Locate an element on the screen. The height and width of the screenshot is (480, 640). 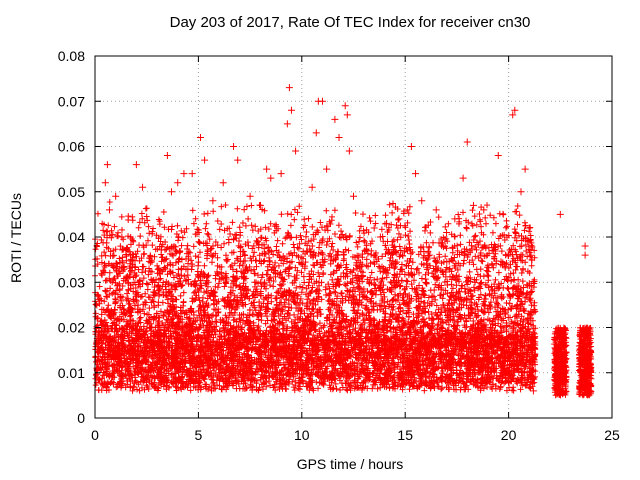
x-tick-label: 25 is located at coordinates (612, 435).